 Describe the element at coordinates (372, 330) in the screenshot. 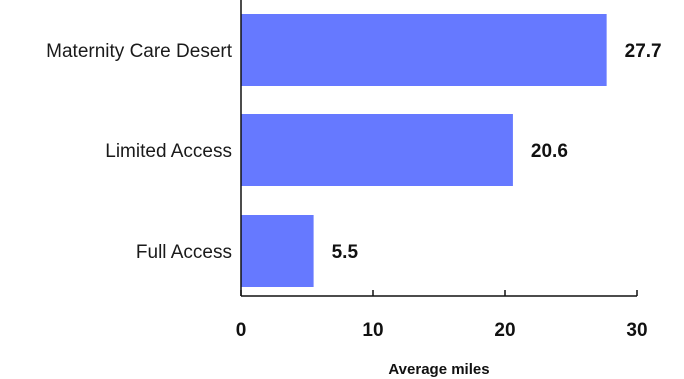

I see `x-tick-label-10: 10` at that location.